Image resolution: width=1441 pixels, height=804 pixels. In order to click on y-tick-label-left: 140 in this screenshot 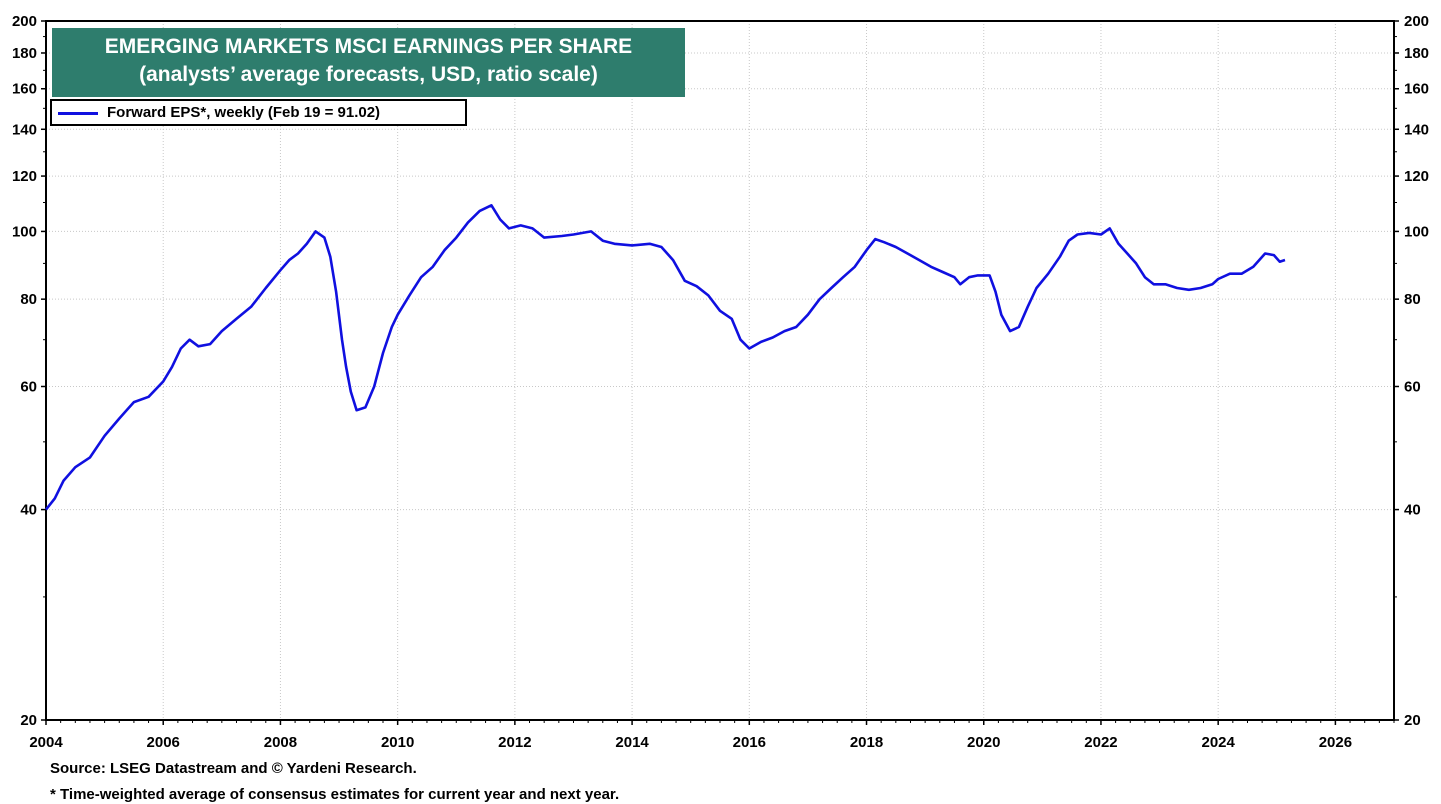, I will do `click(24, 129)`.